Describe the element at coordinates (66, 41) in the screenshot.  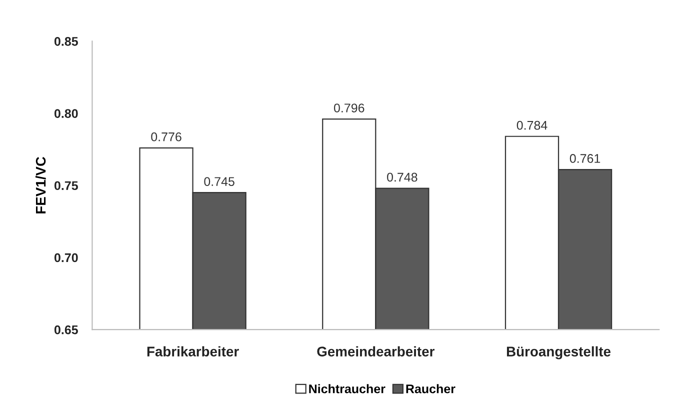
I see `y-tick-label: 0.85` at that location.